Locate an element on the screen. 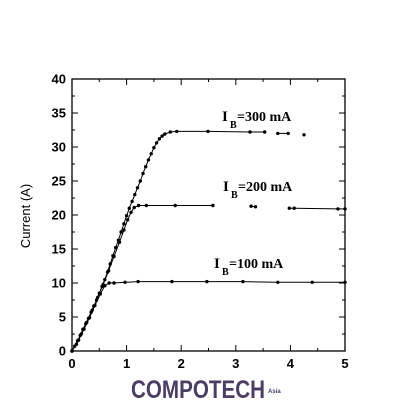 The image size is (400, 407). series-label-value: =100 mA is located at coordinates (256, 264).